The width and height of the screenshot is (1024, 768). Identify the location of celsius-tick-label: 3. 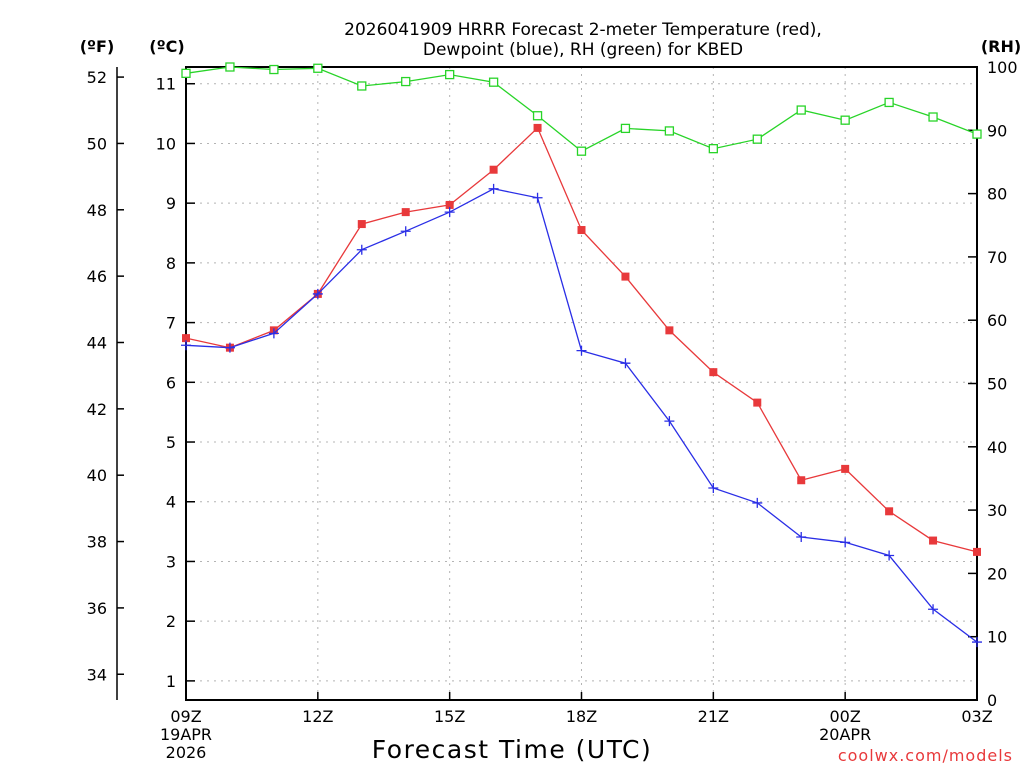
(171, 561).